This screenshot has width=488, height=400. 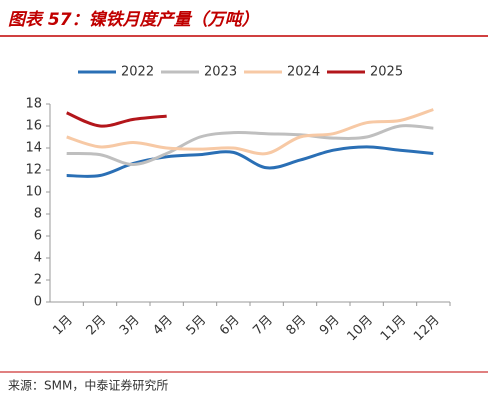 I want to click on x-tick-label: 9月, so click(x=330, y=326).